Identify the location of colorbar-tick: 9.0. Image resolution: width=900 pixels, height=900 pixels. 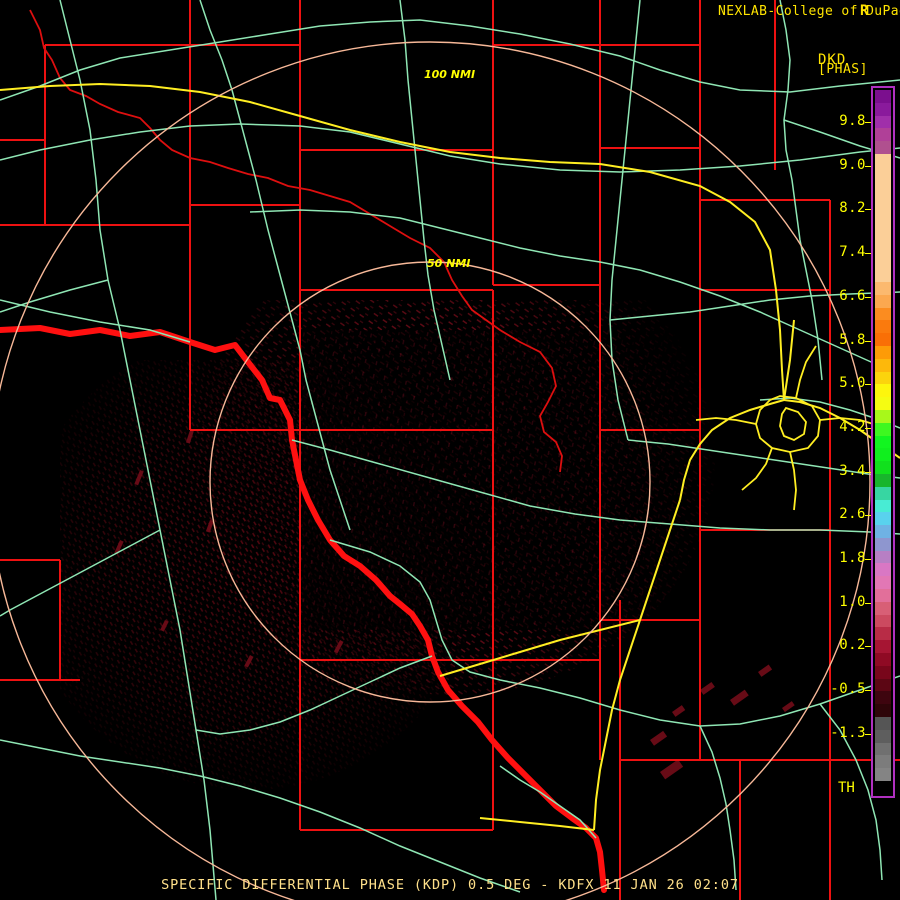
(852, 164).